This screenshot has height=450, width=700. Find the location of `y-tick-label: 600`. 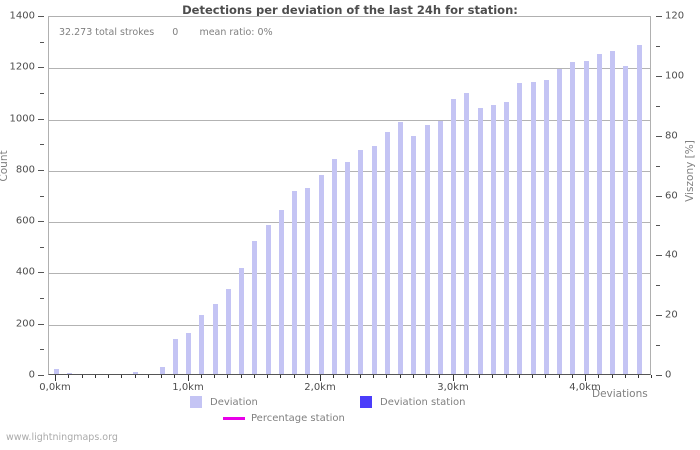

y-tick-label: 600 is located at coordinates (25, 221).